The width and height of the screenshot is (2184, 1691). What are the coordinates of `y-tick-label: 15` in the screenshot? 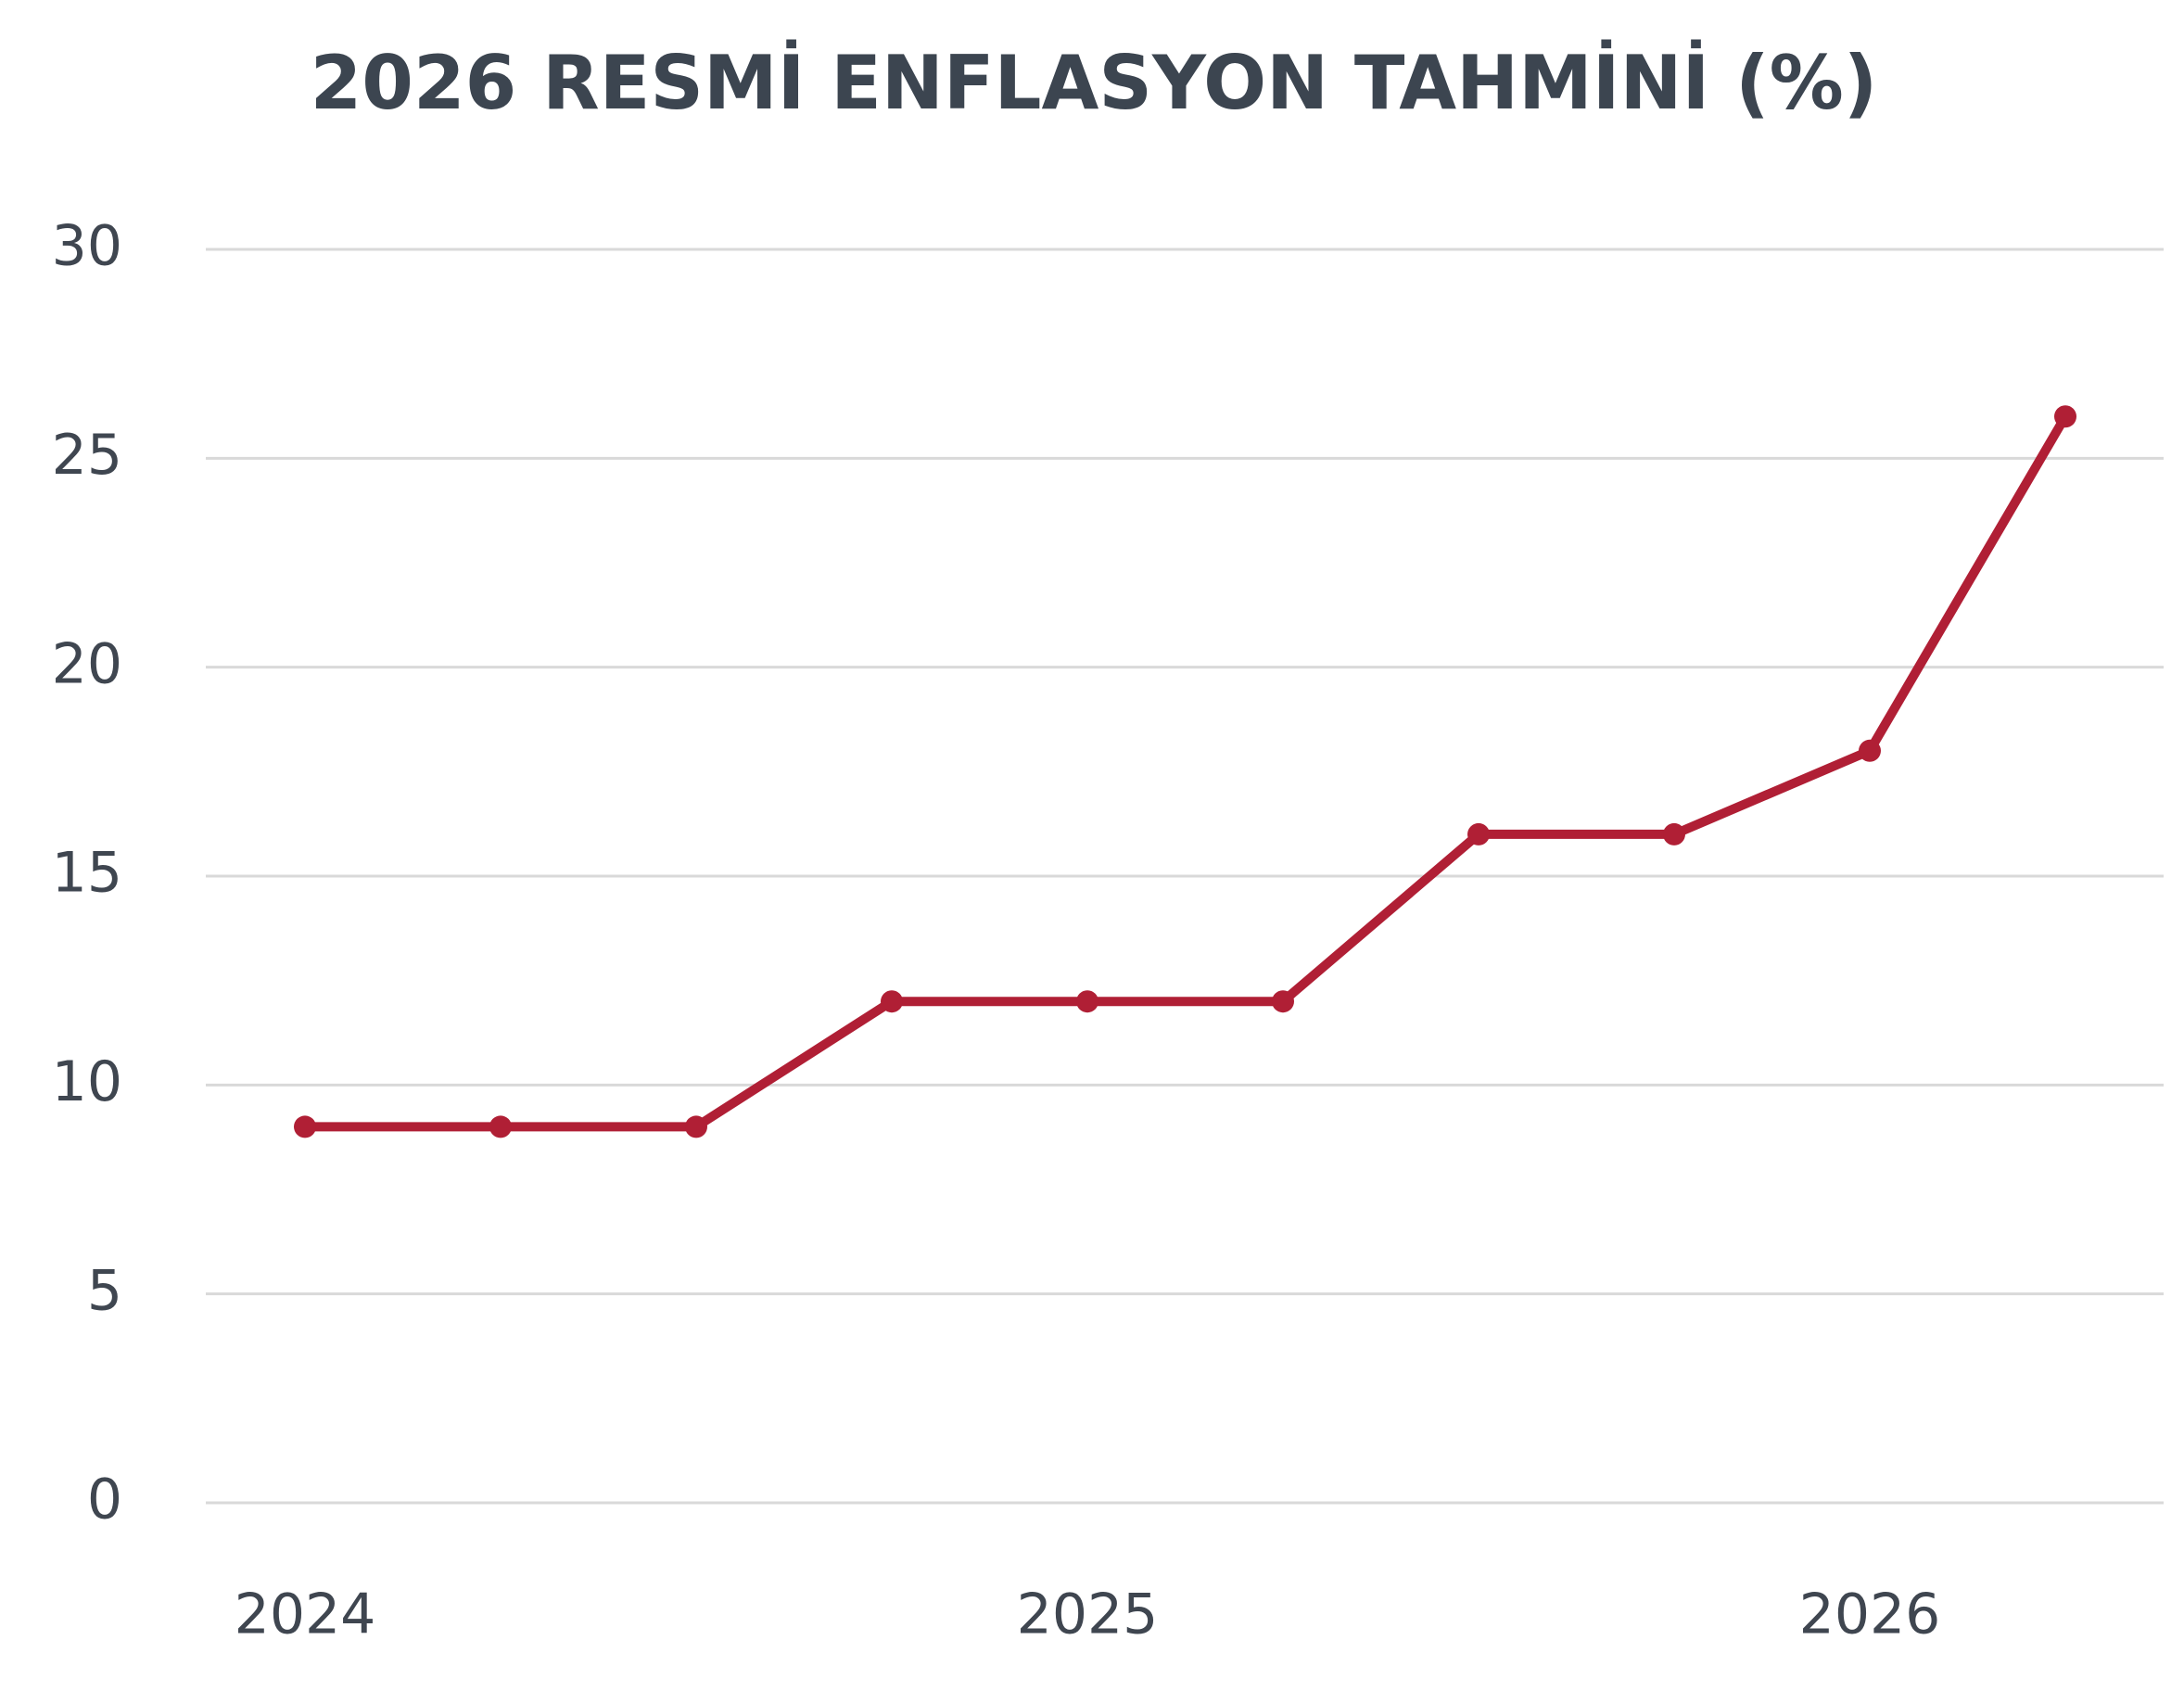 It's located at (87, 873).